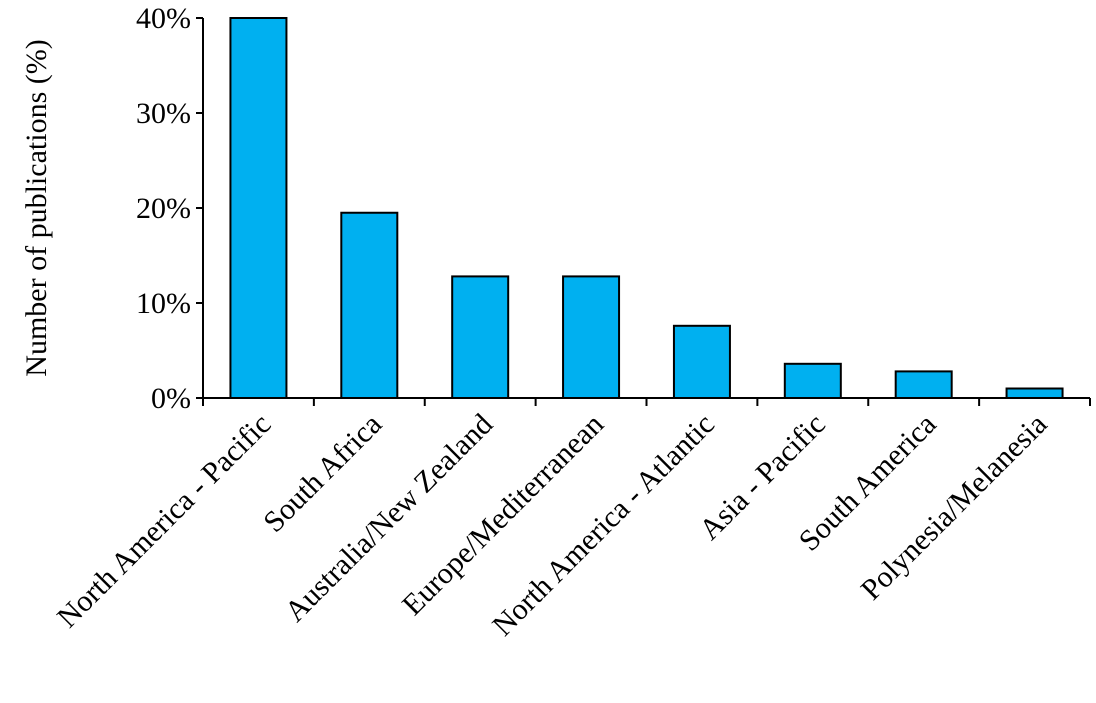 This screenshot has height=703, width=1096. What do you see at coordinates (646, 402) in the screenshot?
I see `x-axis-ticks` at bounding box center [646, 402].